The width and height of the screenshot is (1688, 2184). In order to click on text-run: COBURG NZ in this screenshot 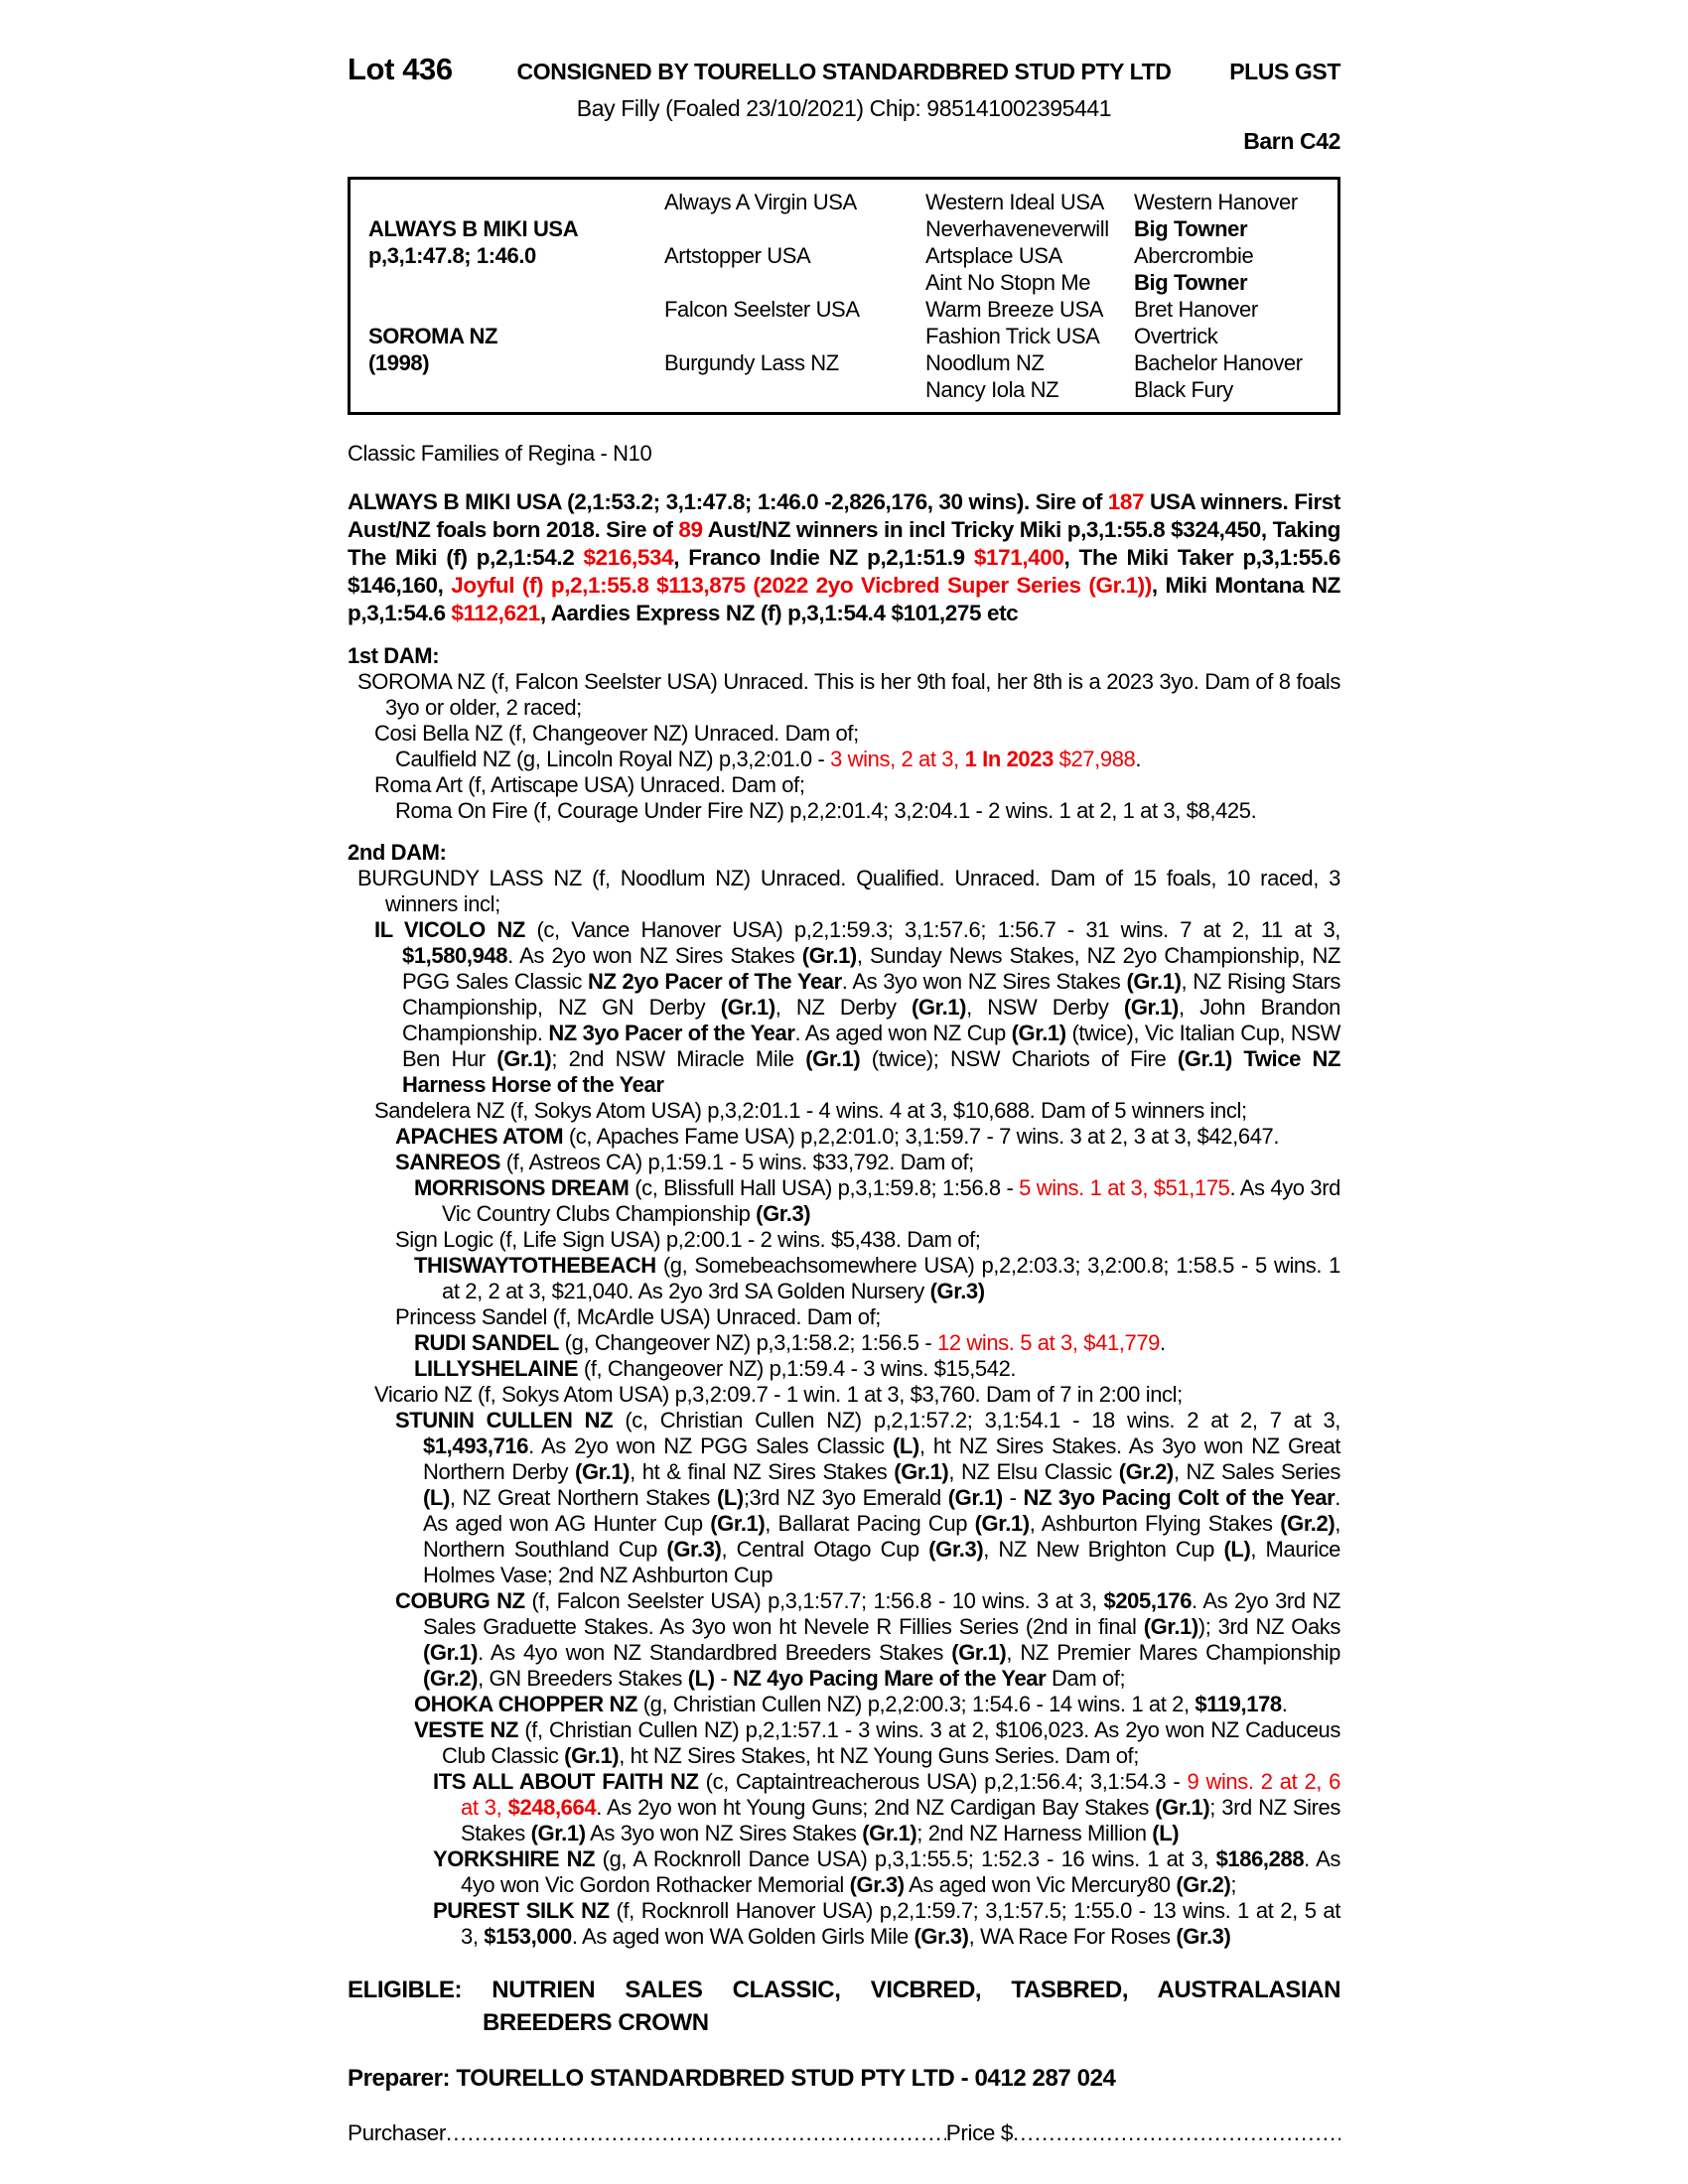, I will do `click(460, 1600)`.